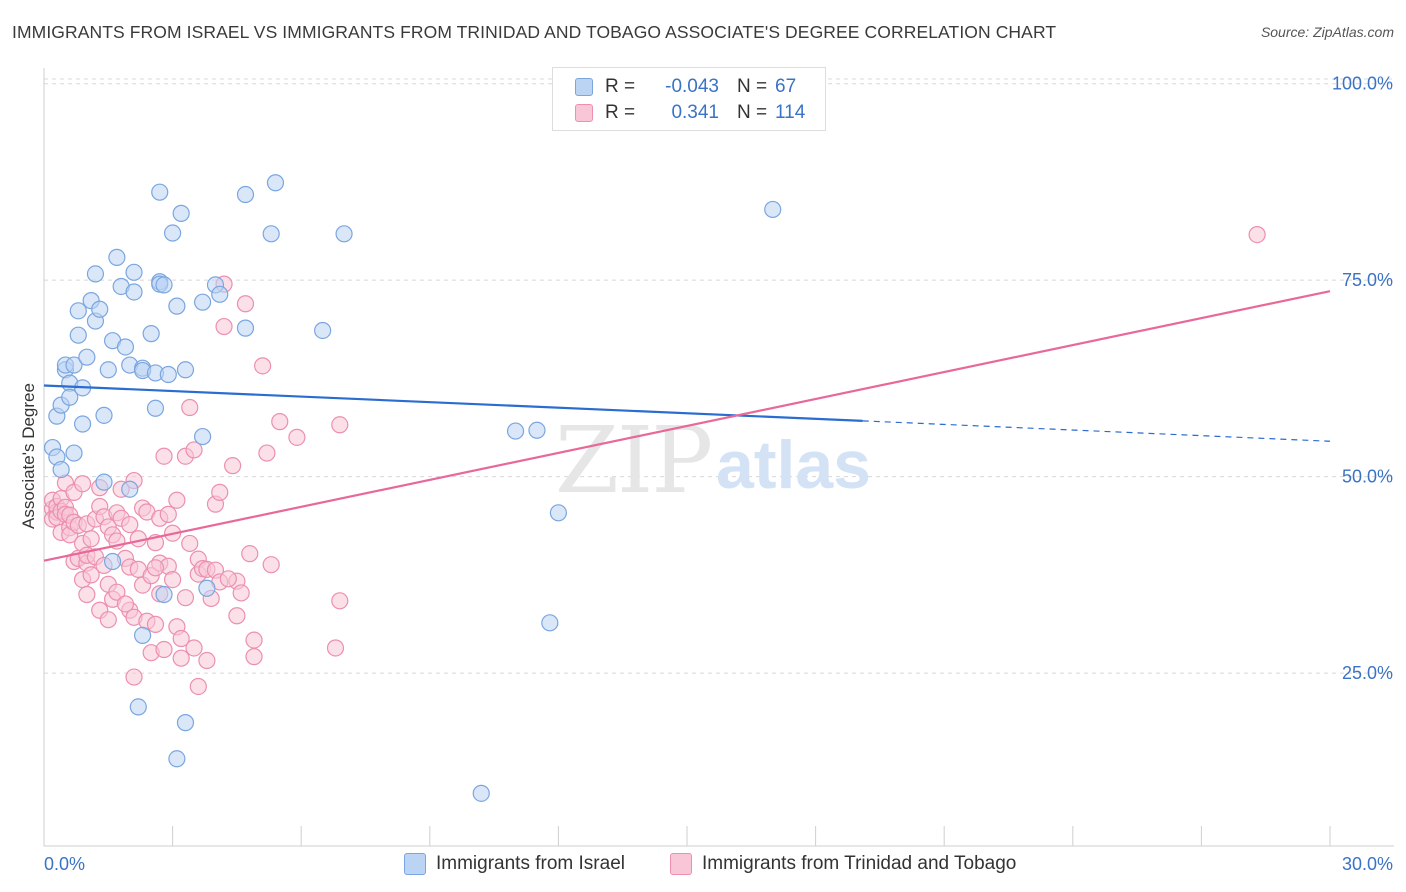  Describe the element at coordinates (1367, 673) in the screenshot. I see `y-tick-label: 25.0%` at that location.